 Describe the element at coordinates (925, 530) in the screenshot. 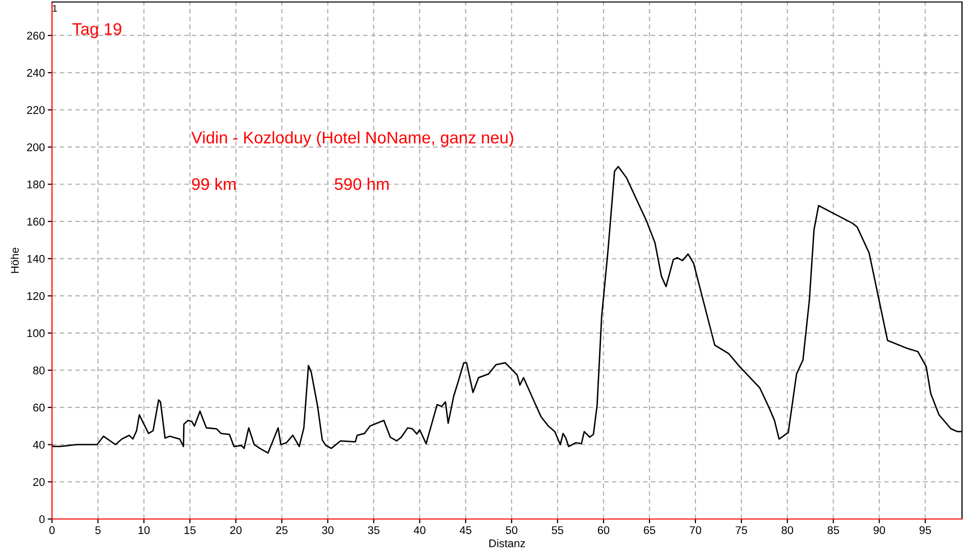

I see `x-tick-label: 95` at that location.